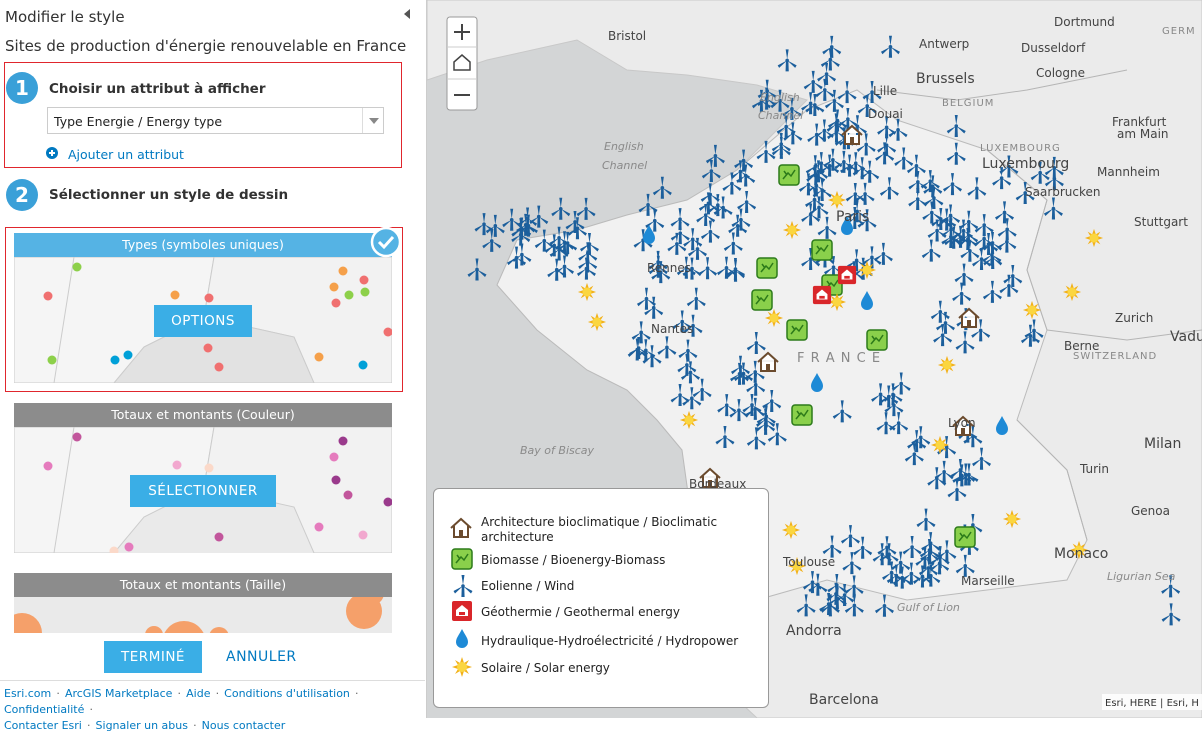  What do you see at coordinates (962, 423) in the screenshot?
I see `city-label: Lyon` at bounding box center [962, 423].